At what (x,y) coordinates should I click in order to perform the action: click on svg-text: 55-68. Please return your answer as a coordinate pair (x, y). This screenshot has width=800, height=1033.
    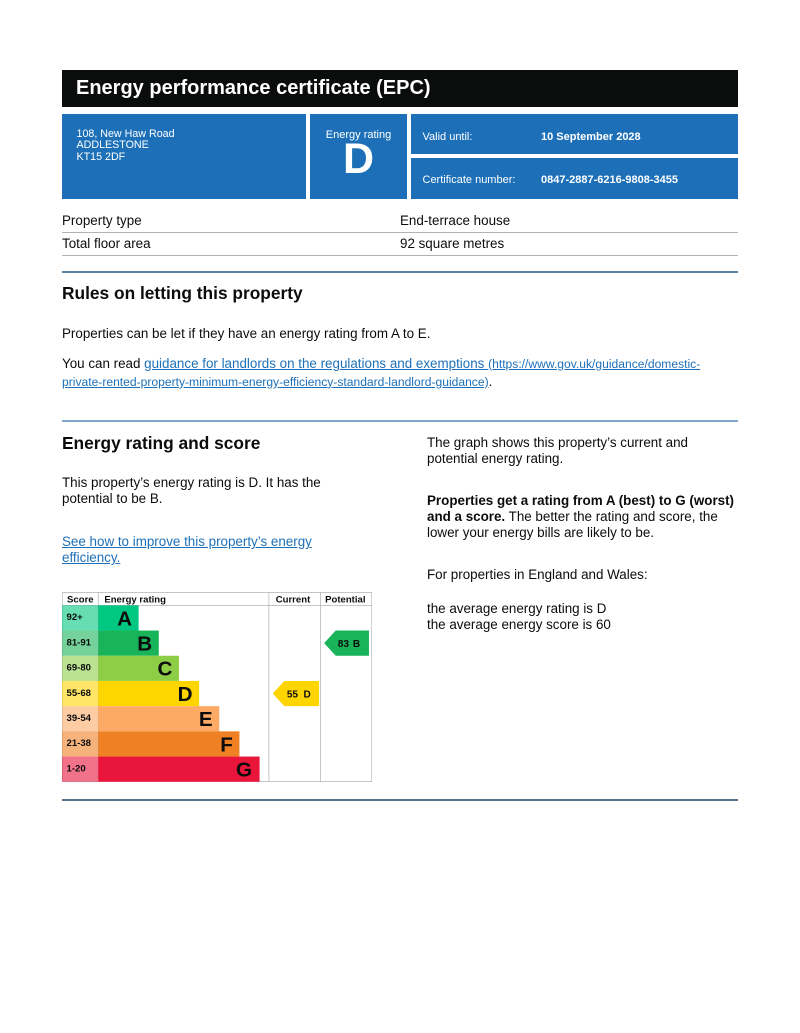
    Looking at the image, I should click on (79, 693).